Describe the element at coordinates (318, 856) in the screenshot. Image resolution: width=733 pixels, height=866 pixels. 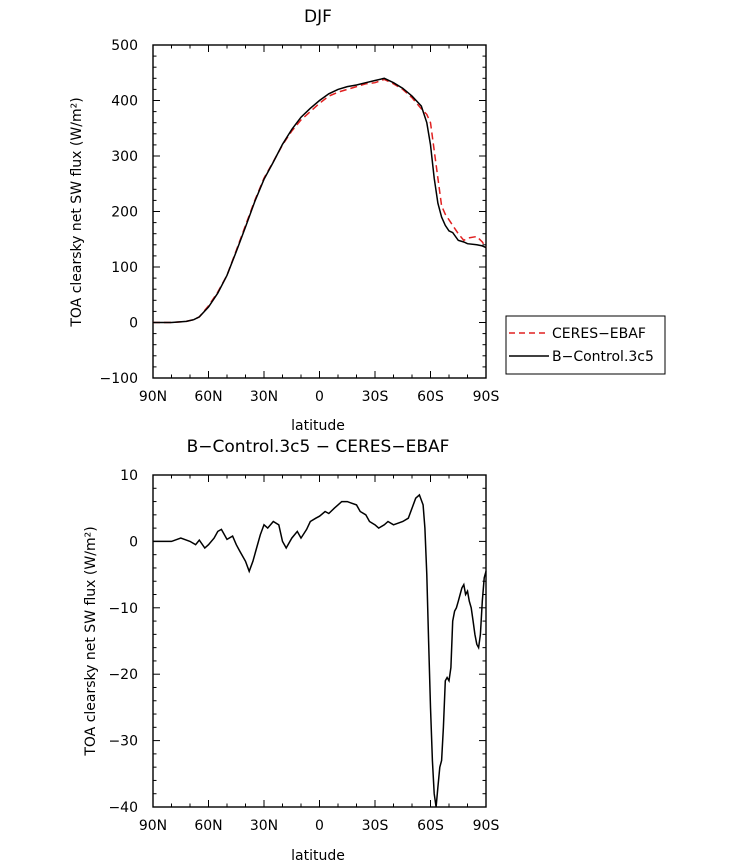
I see `bottom-x-axis-label: latitude` at that location.